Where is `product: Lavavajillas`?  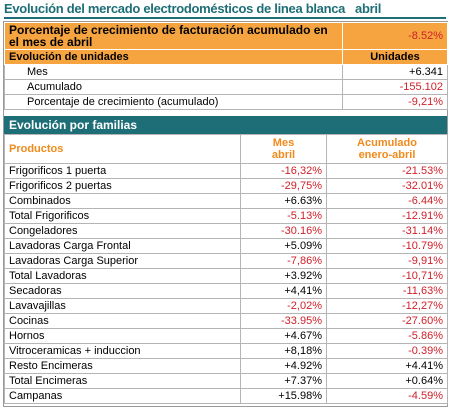
product: Lavavajillas is located at coordinates (122, 306).